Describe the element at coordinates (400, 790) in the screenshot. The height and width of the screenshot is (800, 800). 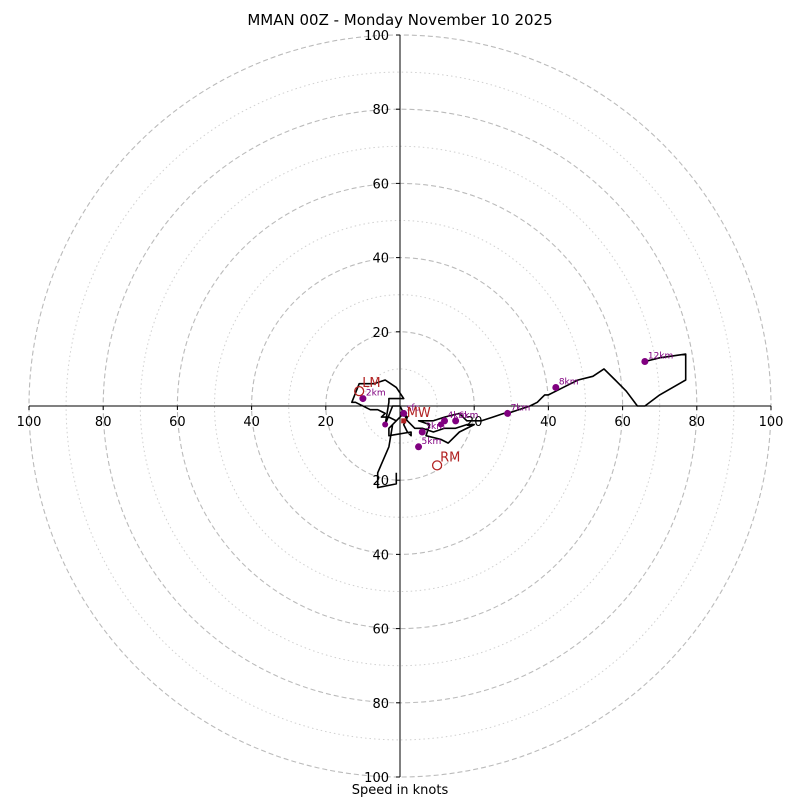
I see `x-axis-label: Speed in knots` at that location.